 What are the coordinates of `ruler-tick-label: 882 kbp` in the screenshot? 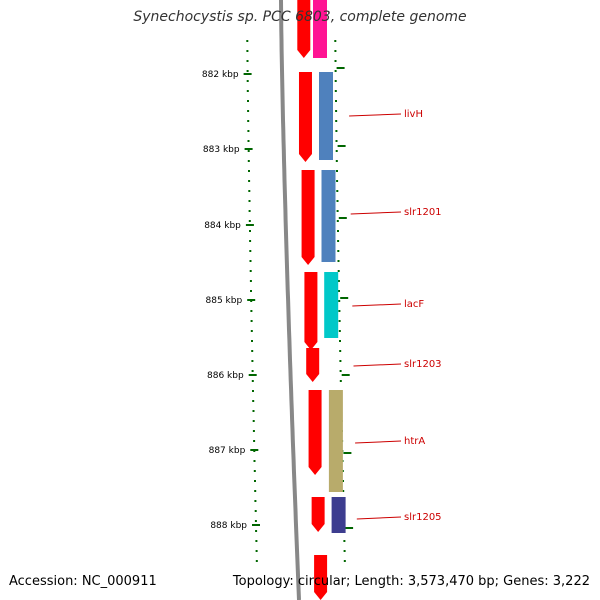 It's located at (220, 75).